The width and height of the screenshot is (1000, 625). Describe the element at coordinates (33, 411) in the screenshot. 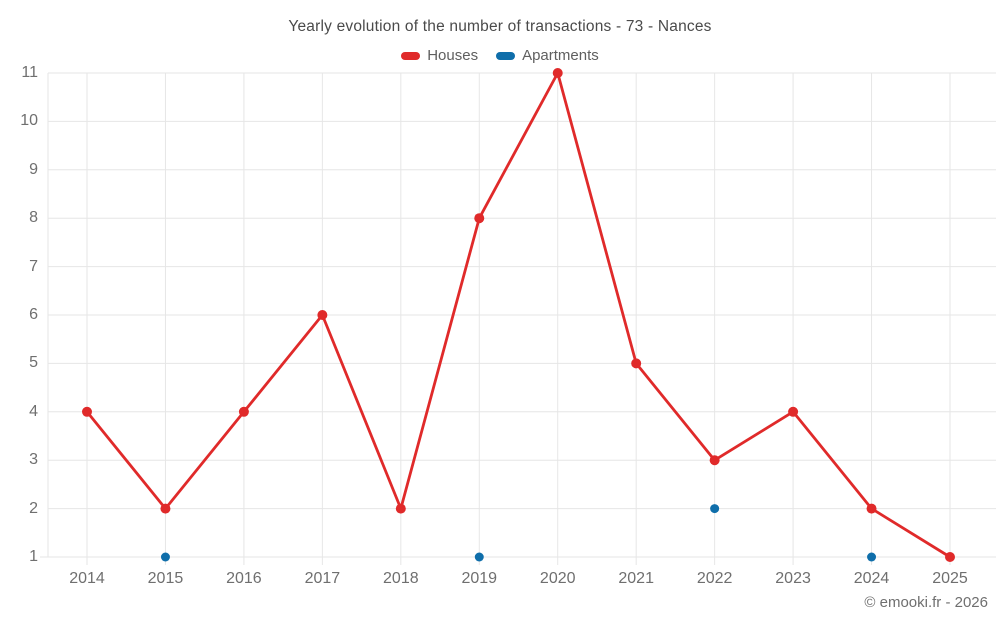

I see `y-tick-label-4: 4` at that location.